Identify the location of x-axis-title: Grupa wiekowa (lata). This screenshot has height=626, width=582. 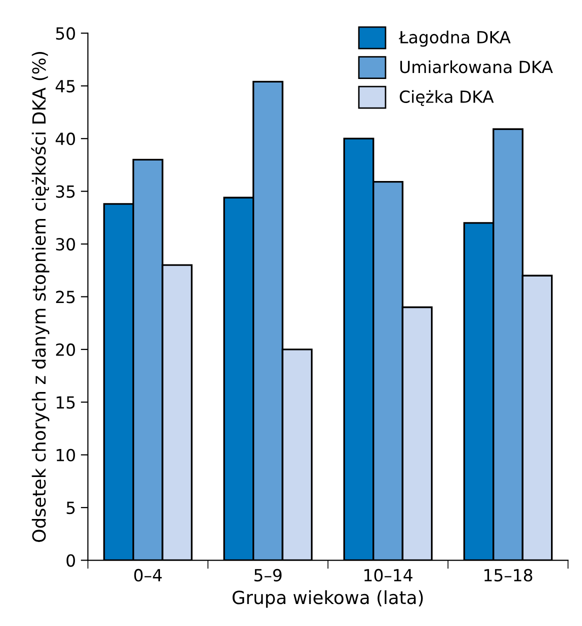
(327, 599).